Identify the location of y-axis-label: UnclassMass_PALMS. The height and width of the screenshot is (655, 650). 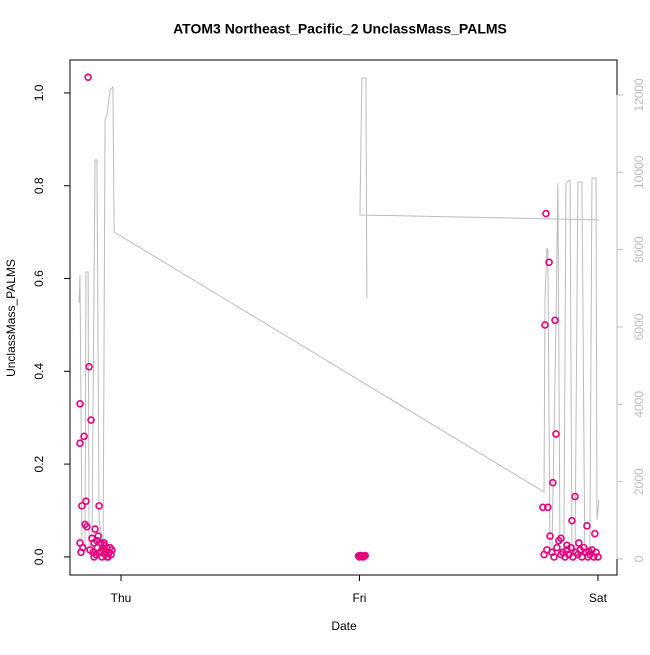
(11, 318).